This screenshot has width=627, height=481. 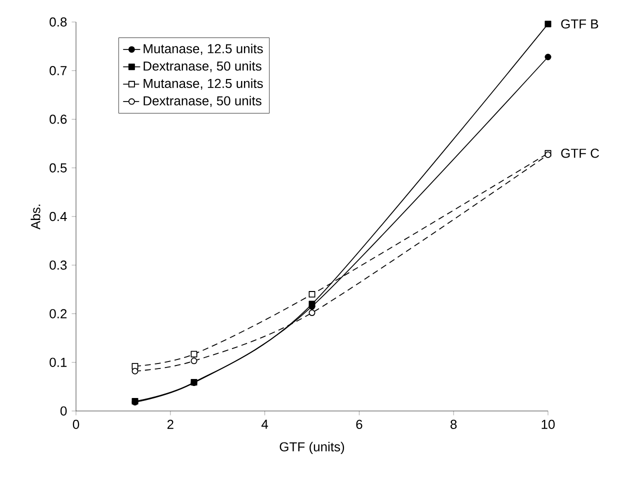 I want to click on x-tick-label: 4, so click(x=264, y=424).